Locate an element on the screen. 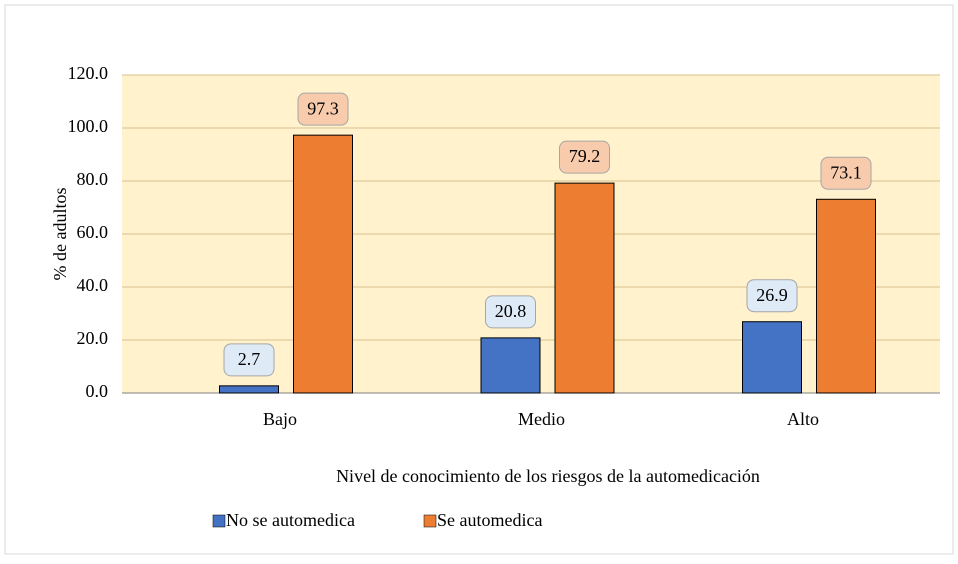 The height and width of the screenshot is (564, 958). legend-label: No se automedica is located at coordinates (290, 520).